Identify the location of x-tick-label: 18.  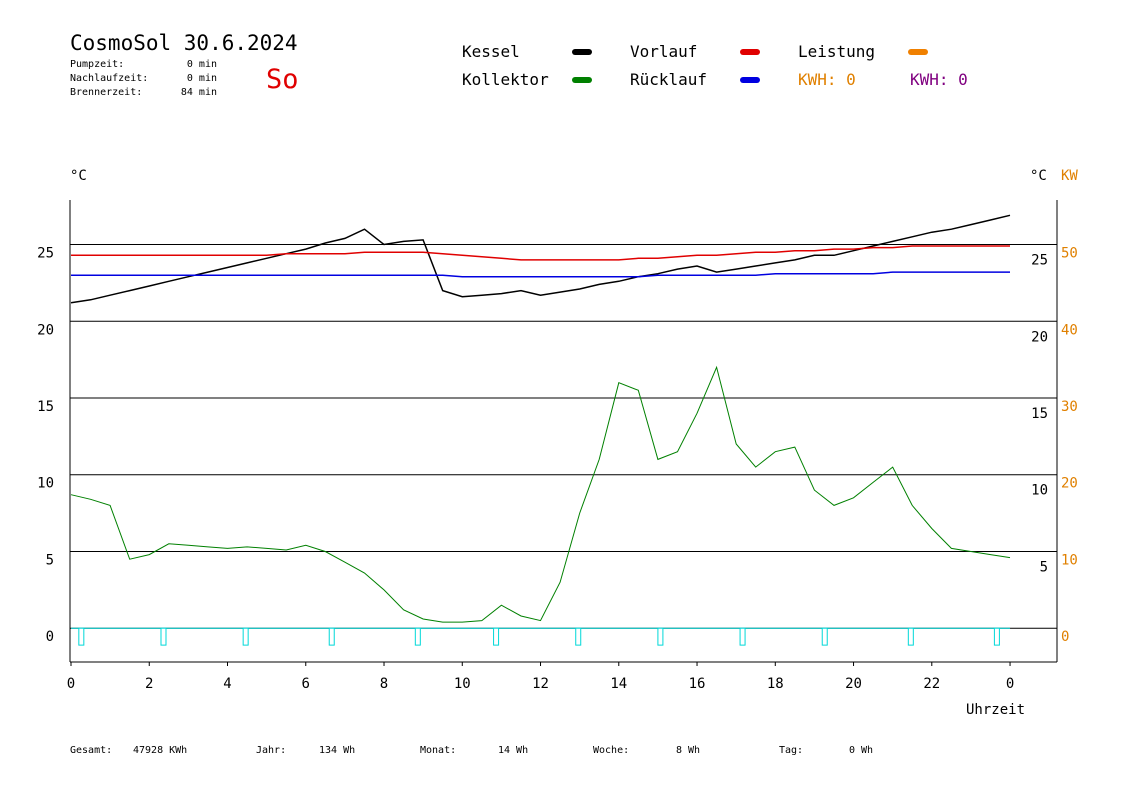
(775, 684).